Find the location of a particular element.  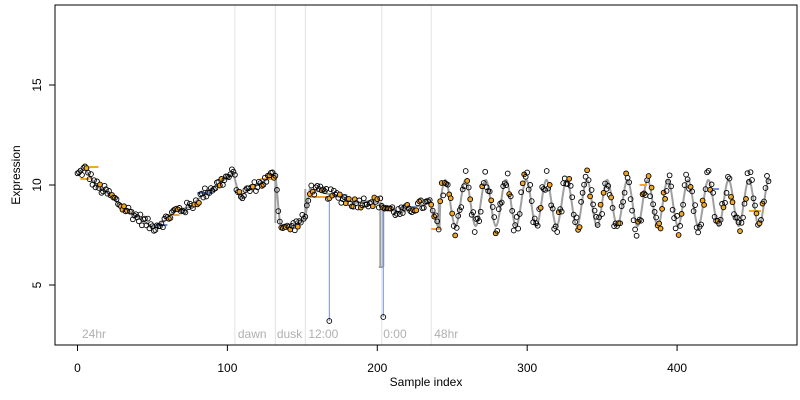

x-tick-label: 300 is located at coordinates (527, 368).